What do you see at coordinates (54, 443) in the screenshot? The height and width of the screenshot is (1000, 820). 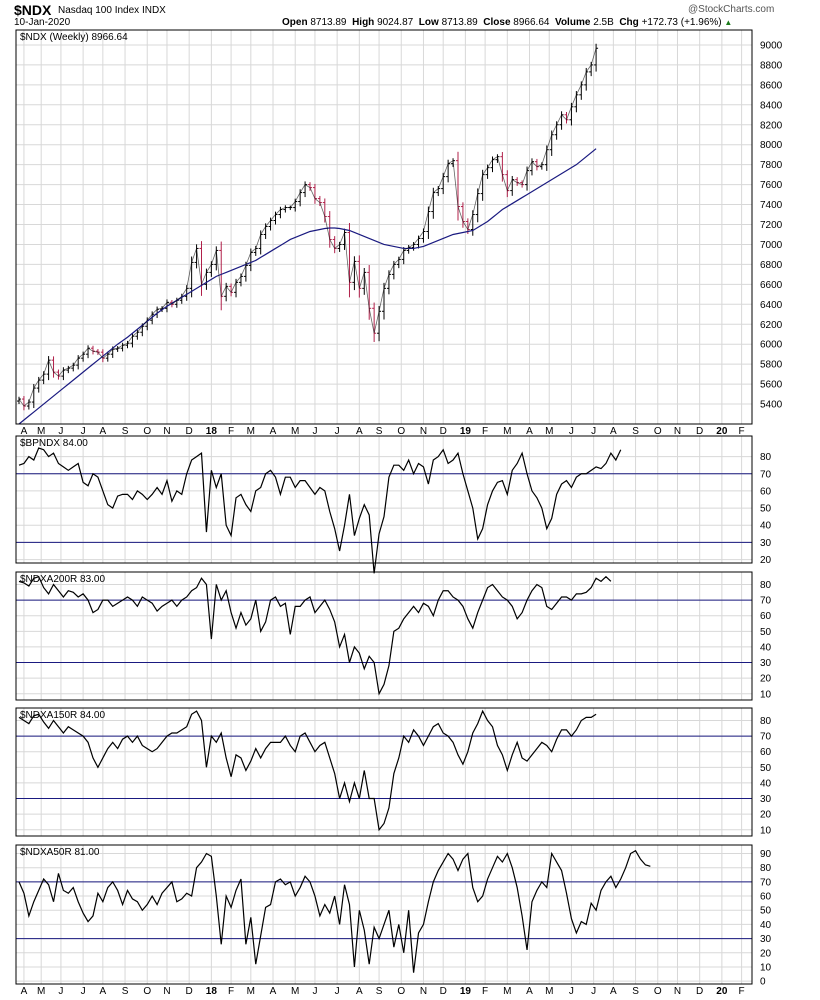 I see `panel-title: $BPNDX 84.00` at bounding box center [54, 443].